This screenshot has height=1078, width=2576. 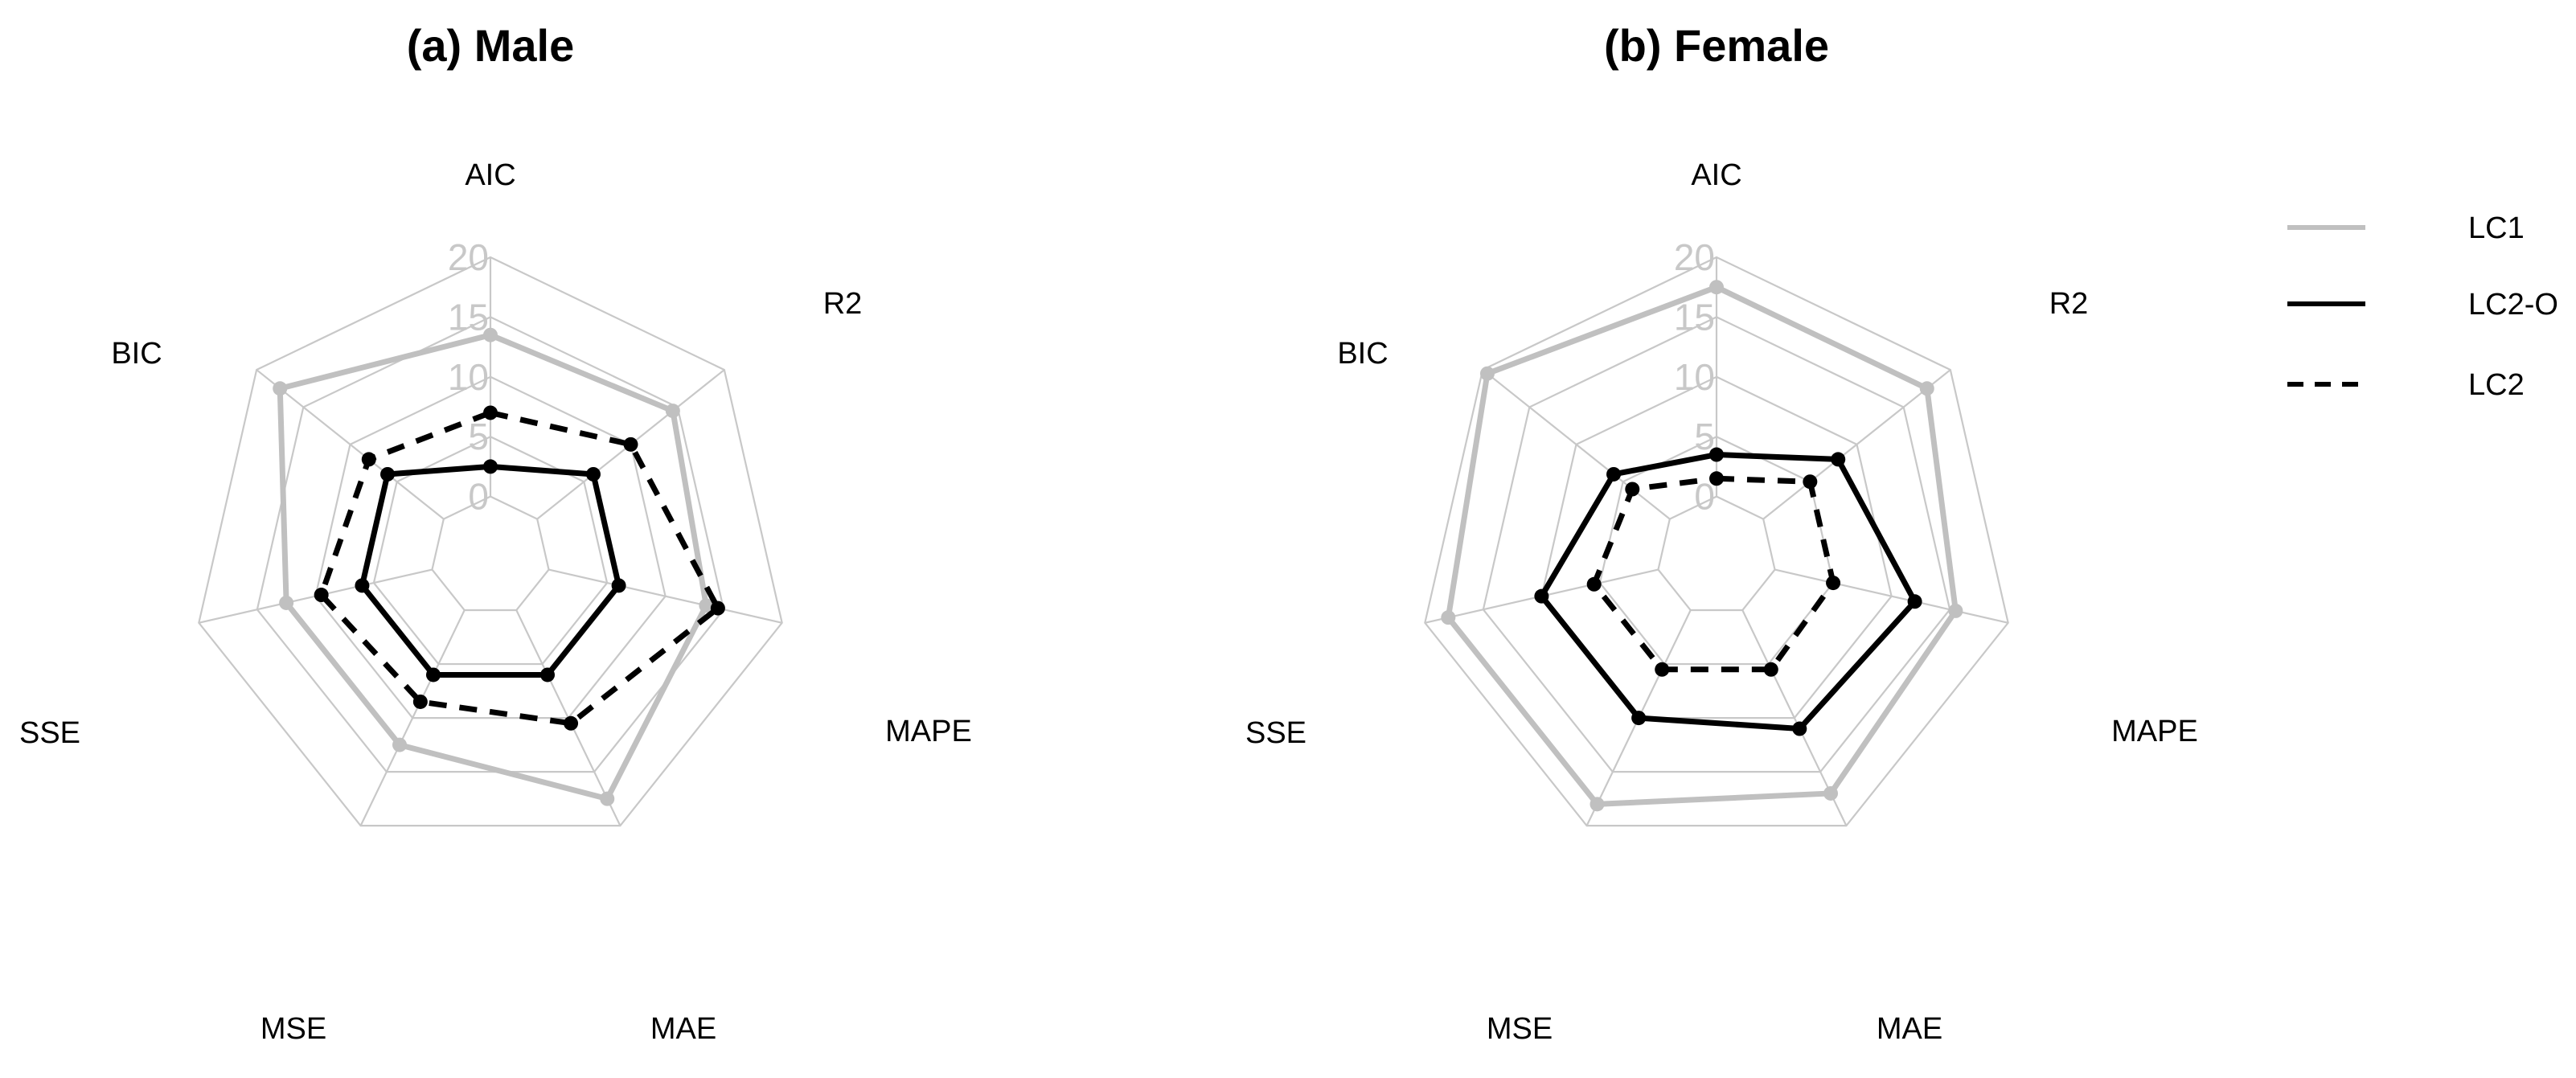 What do you see at coordinates (2496, 228) in the screenshot?
I see `legend-label-lc1: LC1` at bounding box center [2496, 228].